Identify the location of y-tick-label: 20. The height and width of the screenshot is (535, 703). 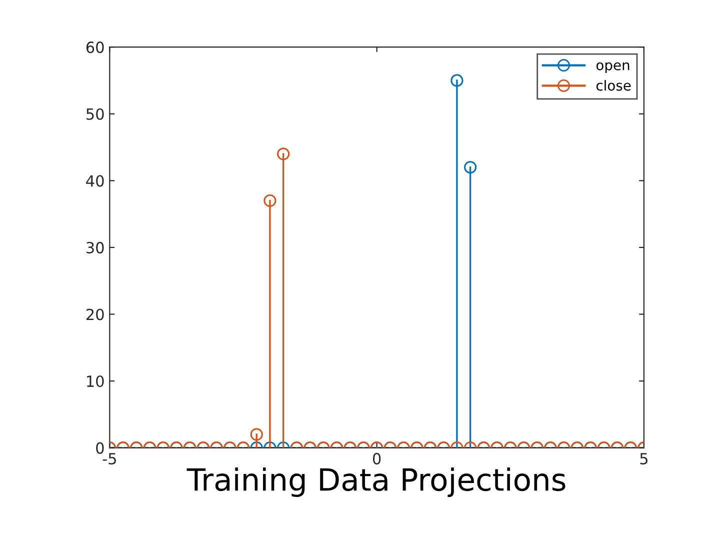
(95, 314).